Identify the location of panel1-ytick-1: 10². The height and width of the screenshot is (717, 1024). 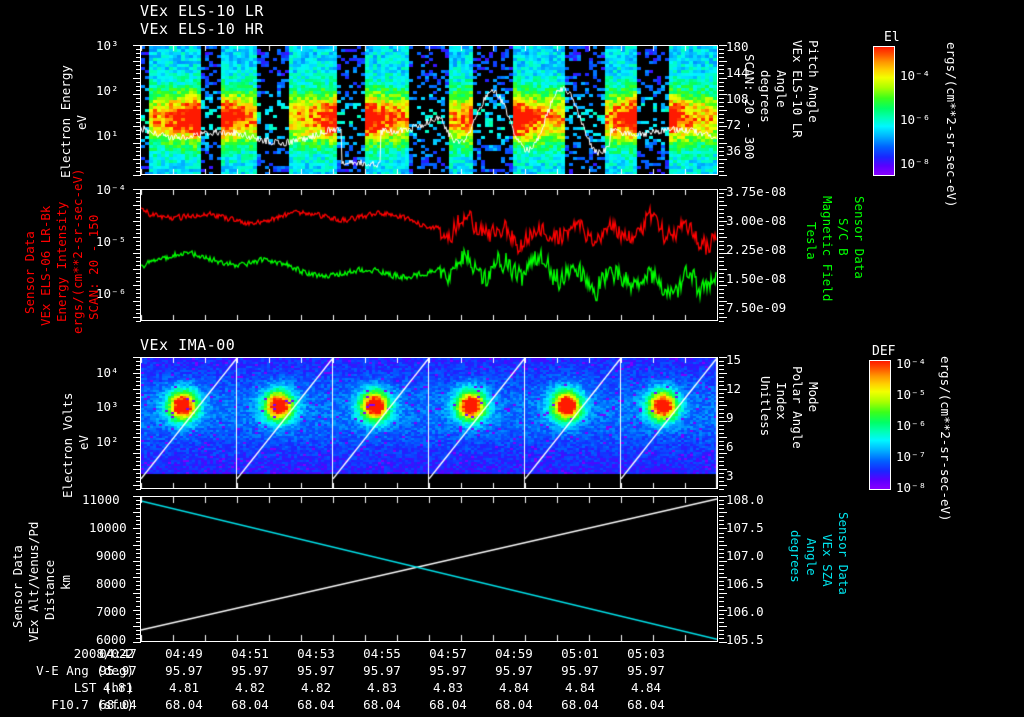
(107, 90).